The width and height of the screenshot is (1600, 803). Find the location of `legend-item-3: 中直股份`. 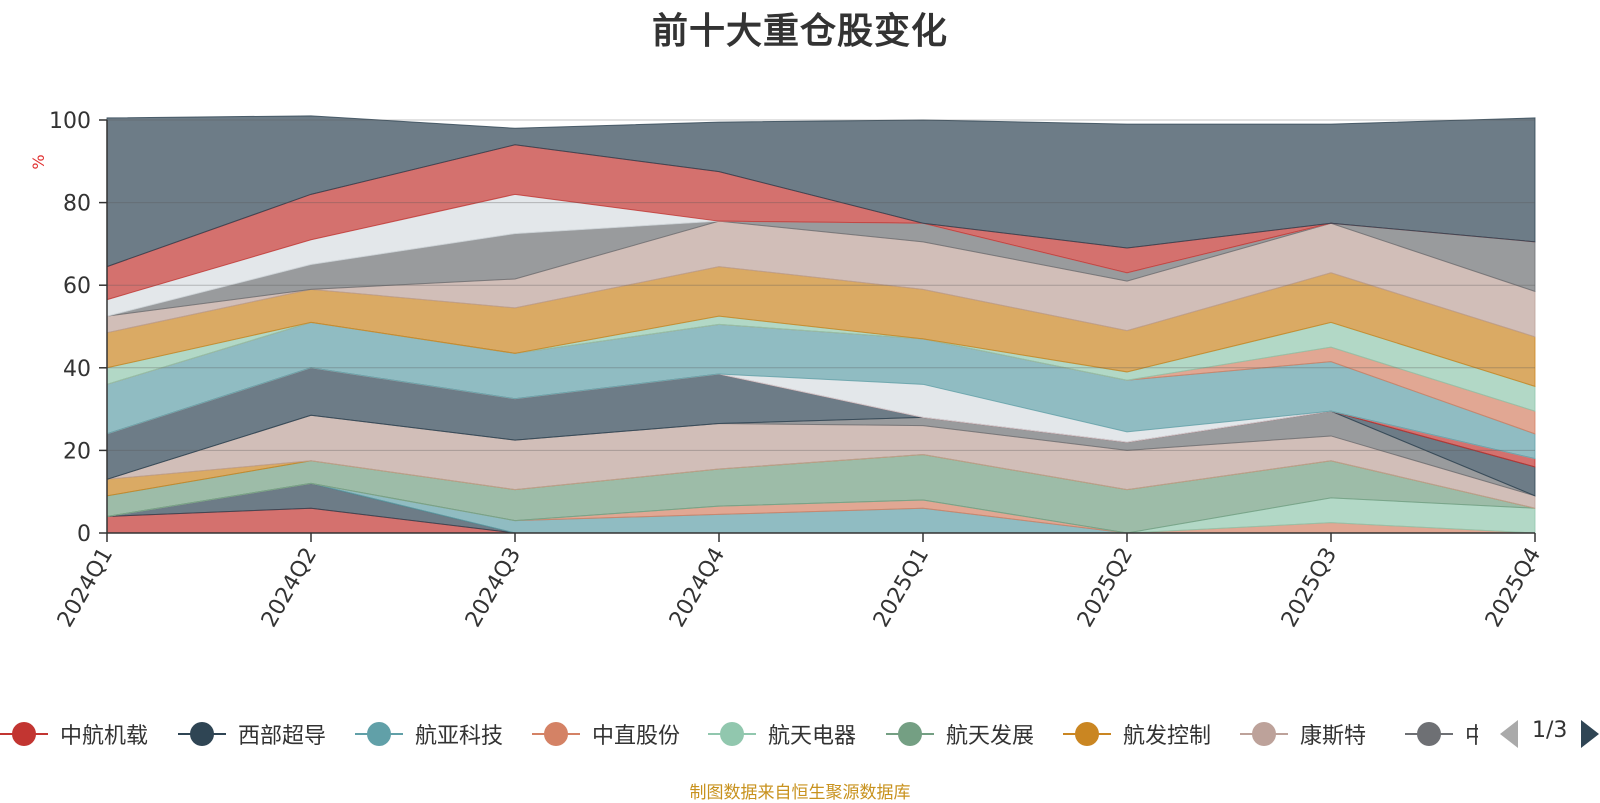

legend-item-3: 中直股份 is located at coordinates (622, 732).